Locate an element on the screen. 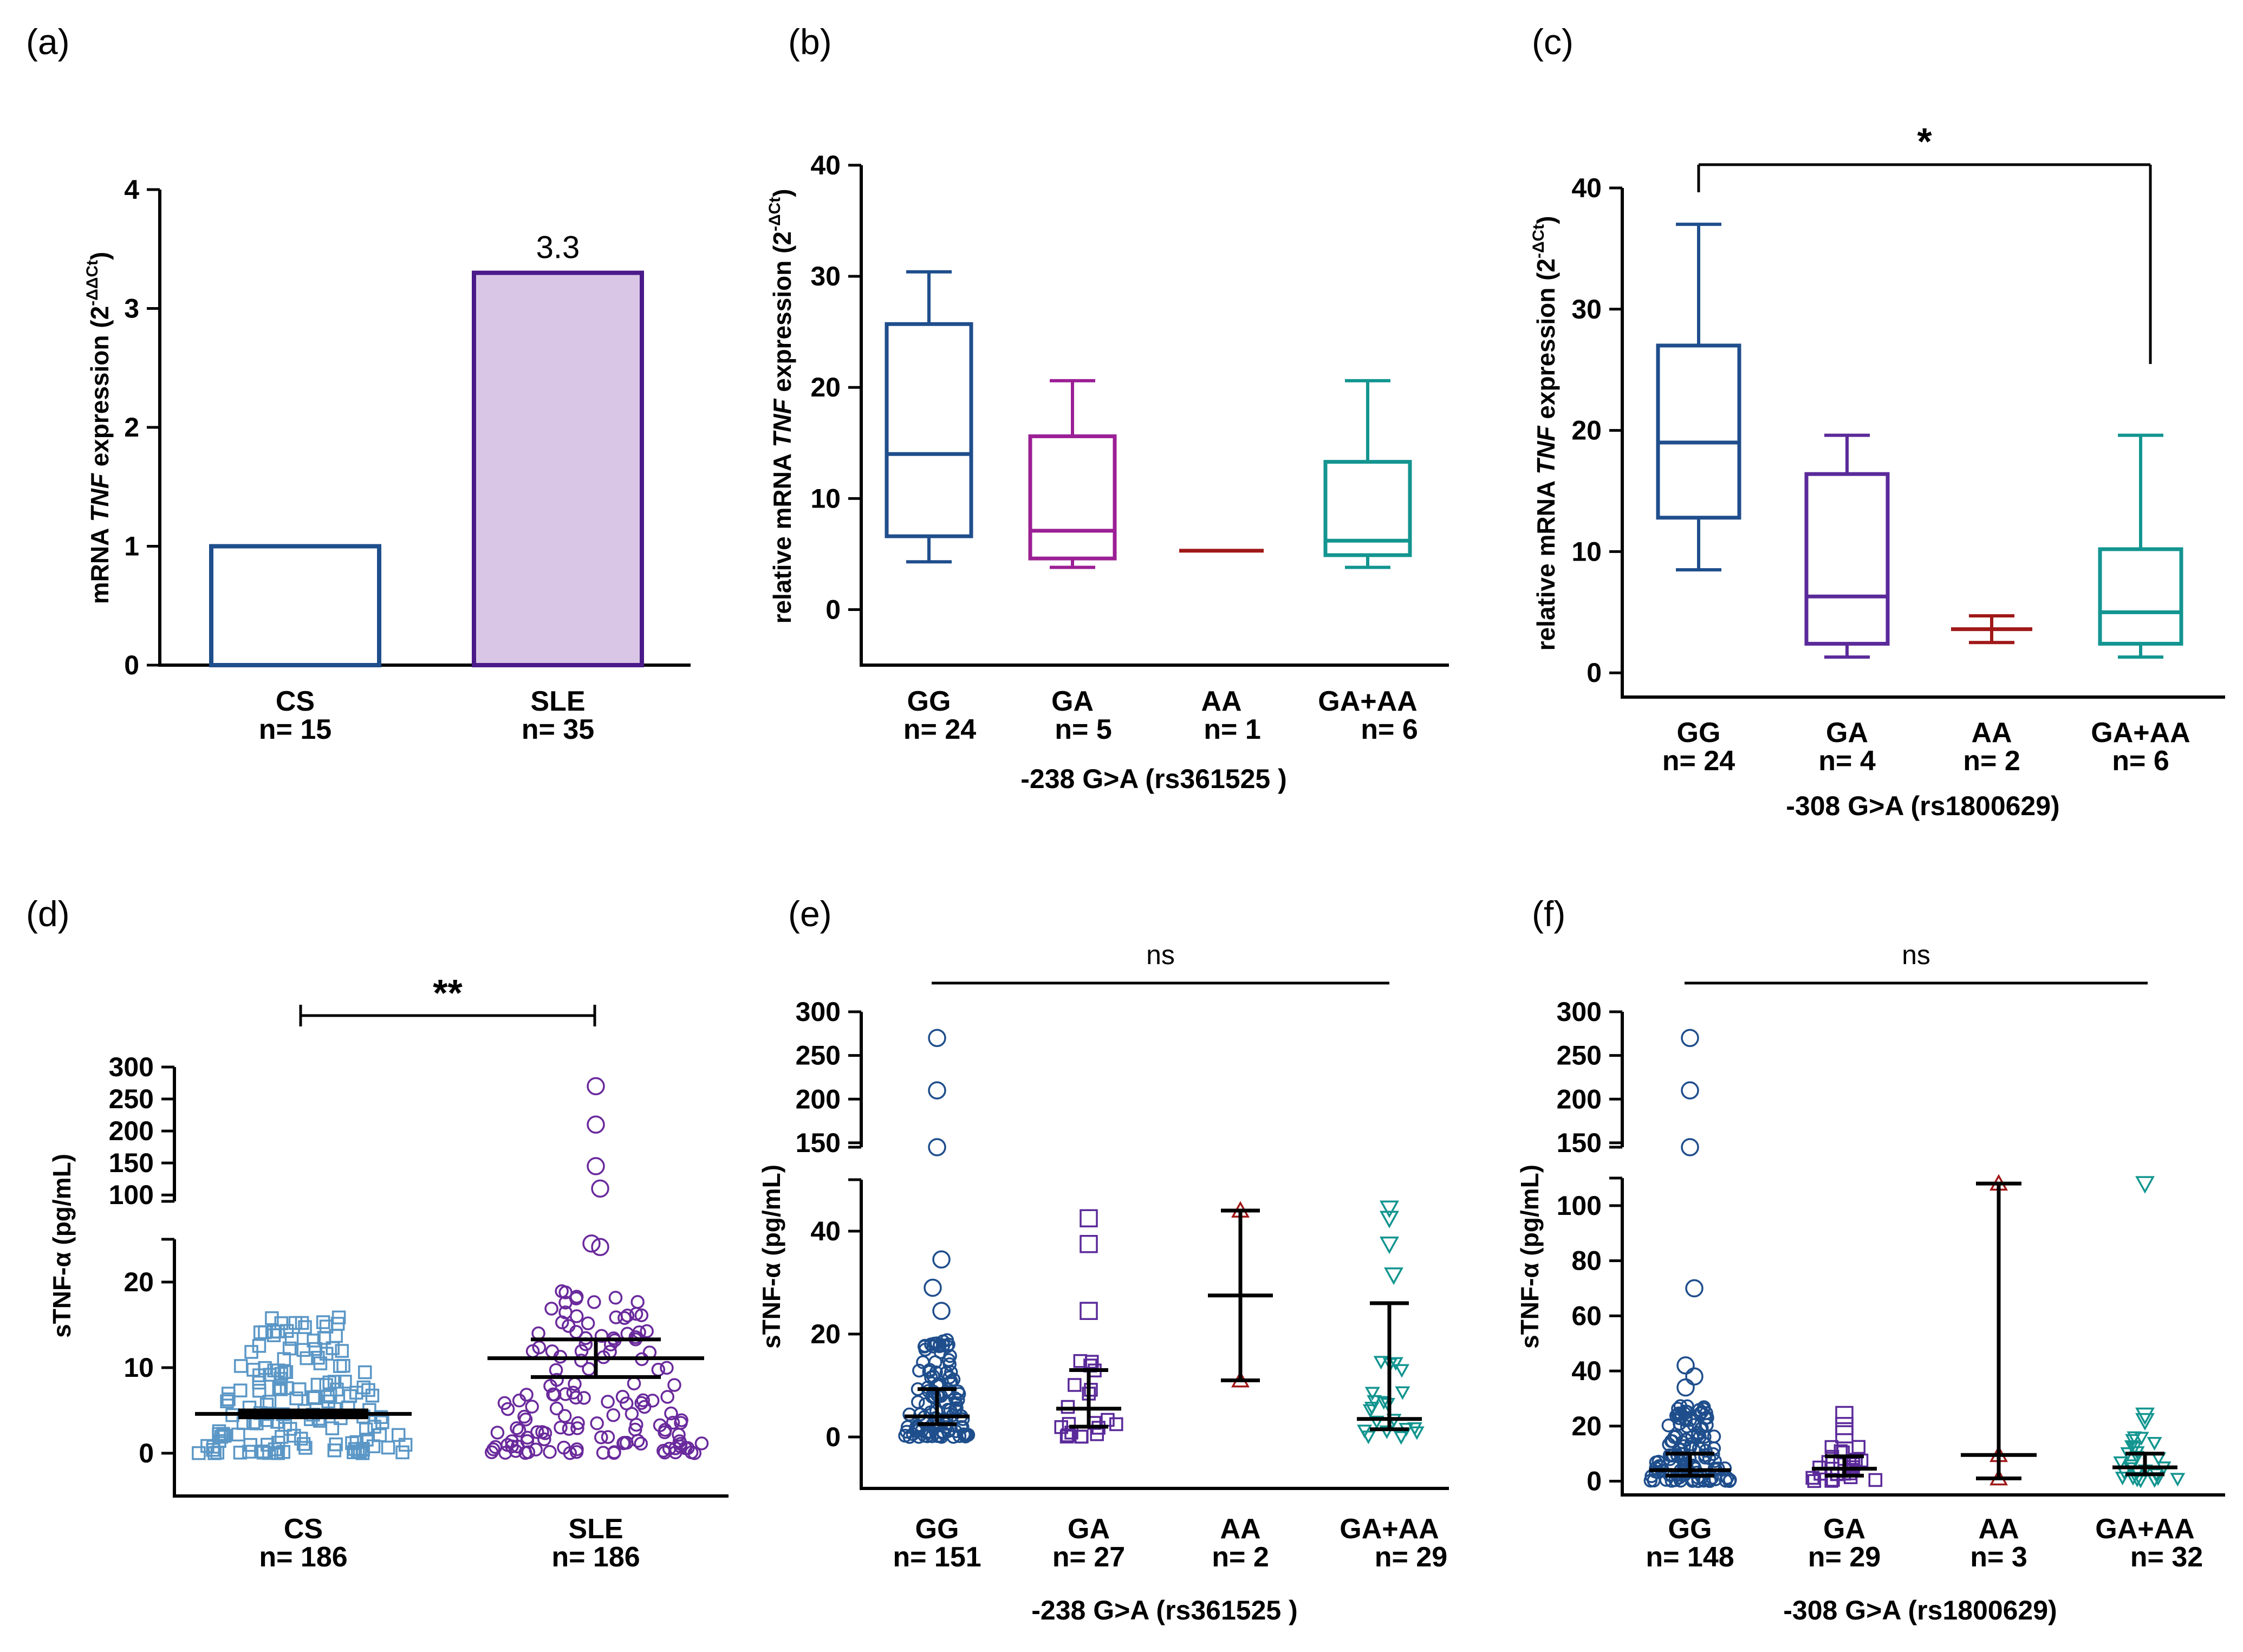 This screenshot has width=2243, height=1652. group-ga-aa is located at coordinates (2149, 1332).